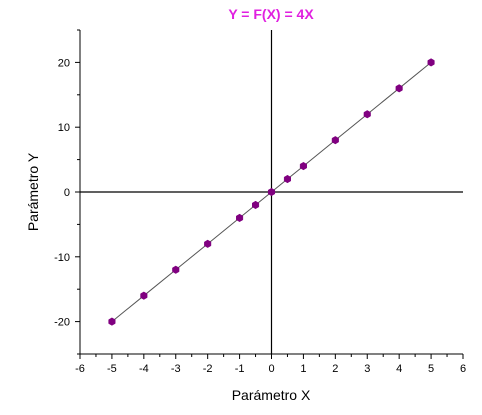 The image size is (482, 415). I want to click on x-tick-label: 6, so click(463, 369).